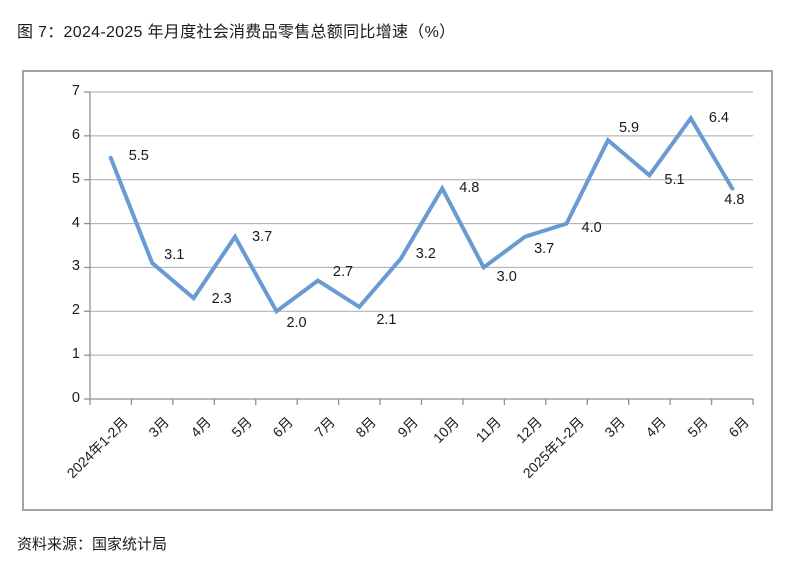 The height and width of the screenshot is (576, 800). Describe the element at coordinates (591, 227) in the screenshot. I see `data-point-label: 4.0` at that location.